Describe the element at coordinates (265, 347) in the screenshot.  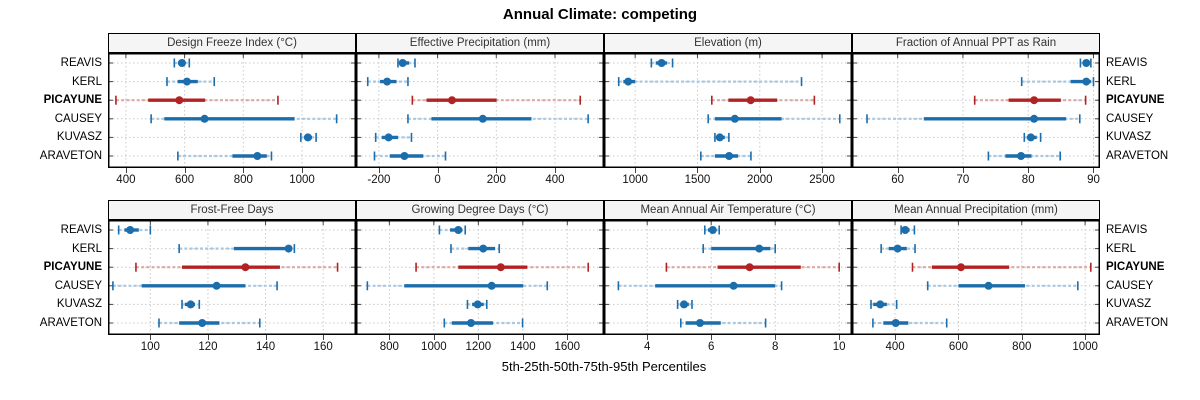
I see `x-axis-tick-label: 140` at that location.